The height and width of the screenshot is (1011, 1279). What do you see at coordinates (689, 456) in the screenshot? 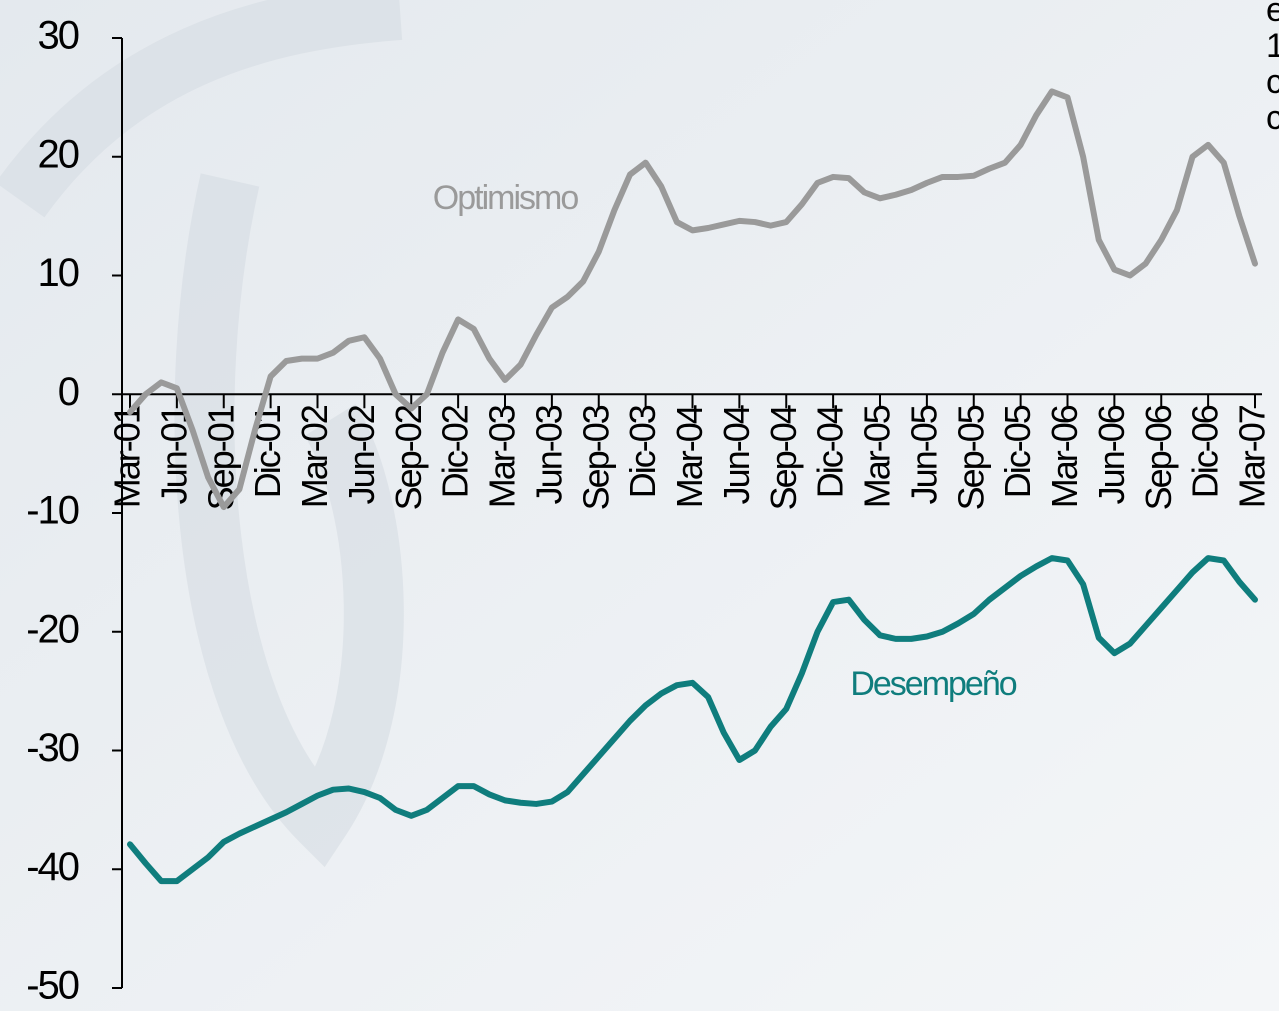
I see `x-tick-label: Mar-04` at bounding box center [689, 456].